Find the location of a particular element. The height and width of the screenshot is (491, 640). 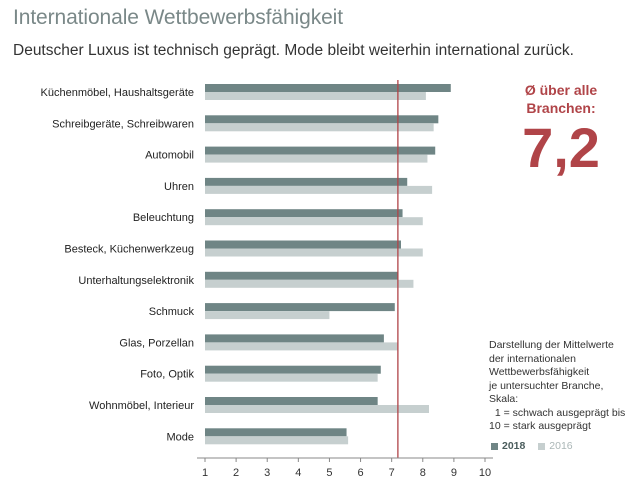

category-label: Schmuck is located at coordinates (172, 312).